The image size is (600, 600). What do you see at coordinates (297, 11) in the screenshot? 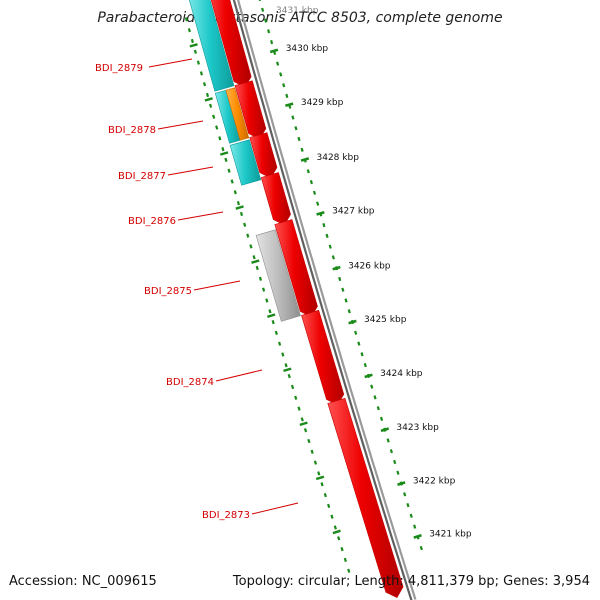
I see `top-kbp-label: 3431 kbp` at bounding box center [297, 11].